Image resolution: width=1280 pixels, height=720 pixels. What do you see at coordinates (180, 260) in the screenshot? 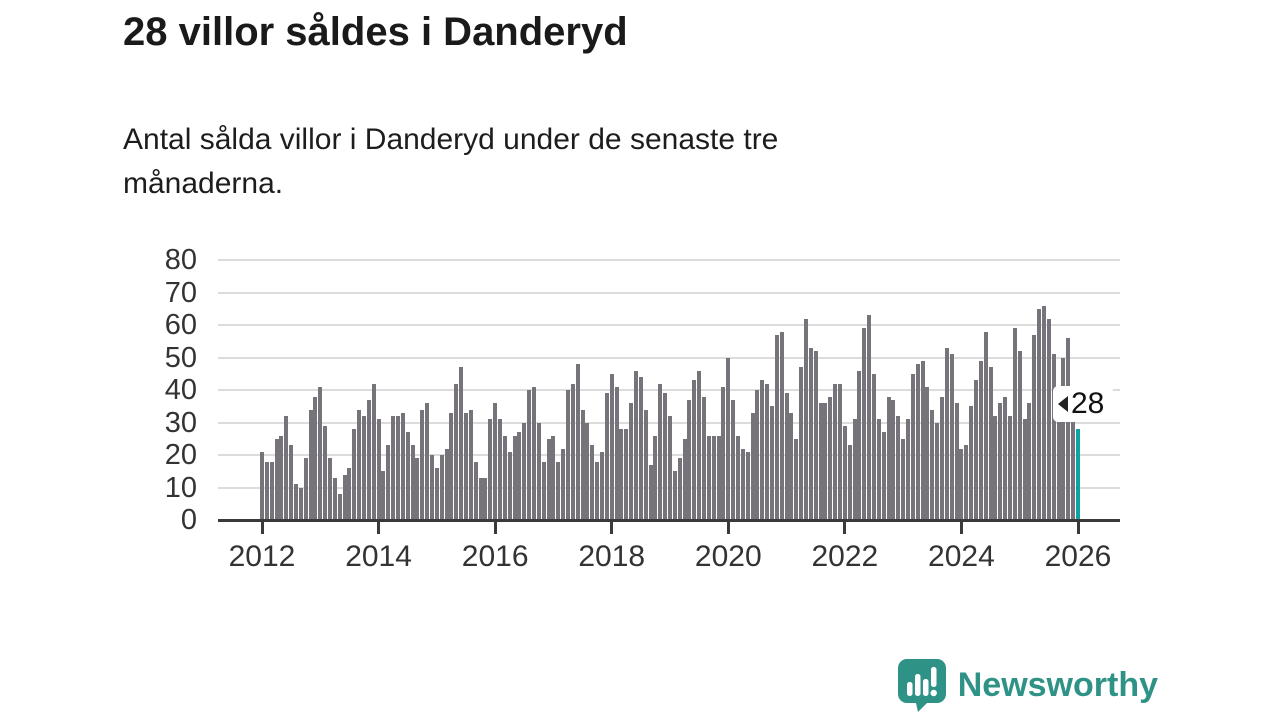
I see `y-axis-tick-label: 80` at bounding box center [180, 260].